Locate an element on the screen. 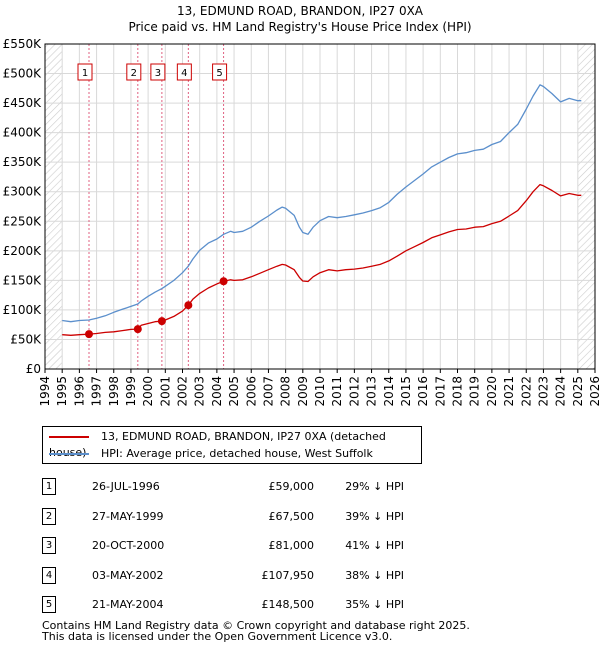  x-tick-label: 2015 is located at coordinates (406, 391).